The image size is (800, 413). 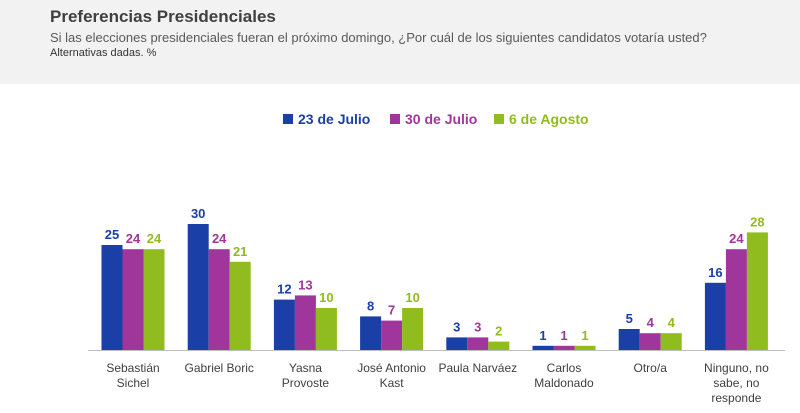 I want to click on category-label-2: Gabriel Boric, so click(x=219, y=368).